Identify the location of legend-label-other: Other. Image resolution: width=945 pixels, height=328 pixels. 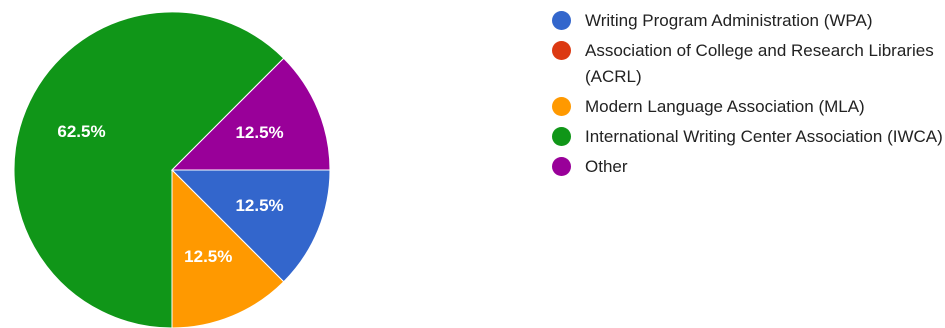
(606, 166).